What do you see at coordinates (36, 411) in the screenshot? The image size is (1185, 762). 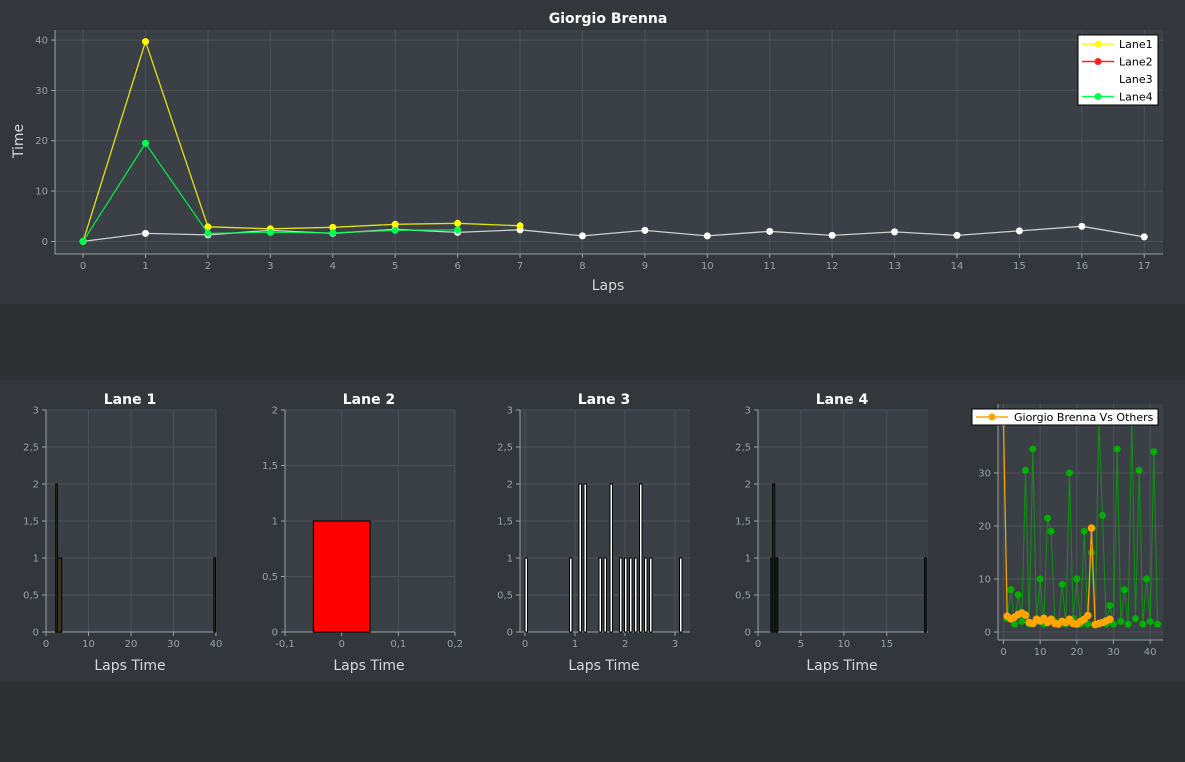 I see `lane1-y-tick-label: 3` at bounding box center [36, 411].